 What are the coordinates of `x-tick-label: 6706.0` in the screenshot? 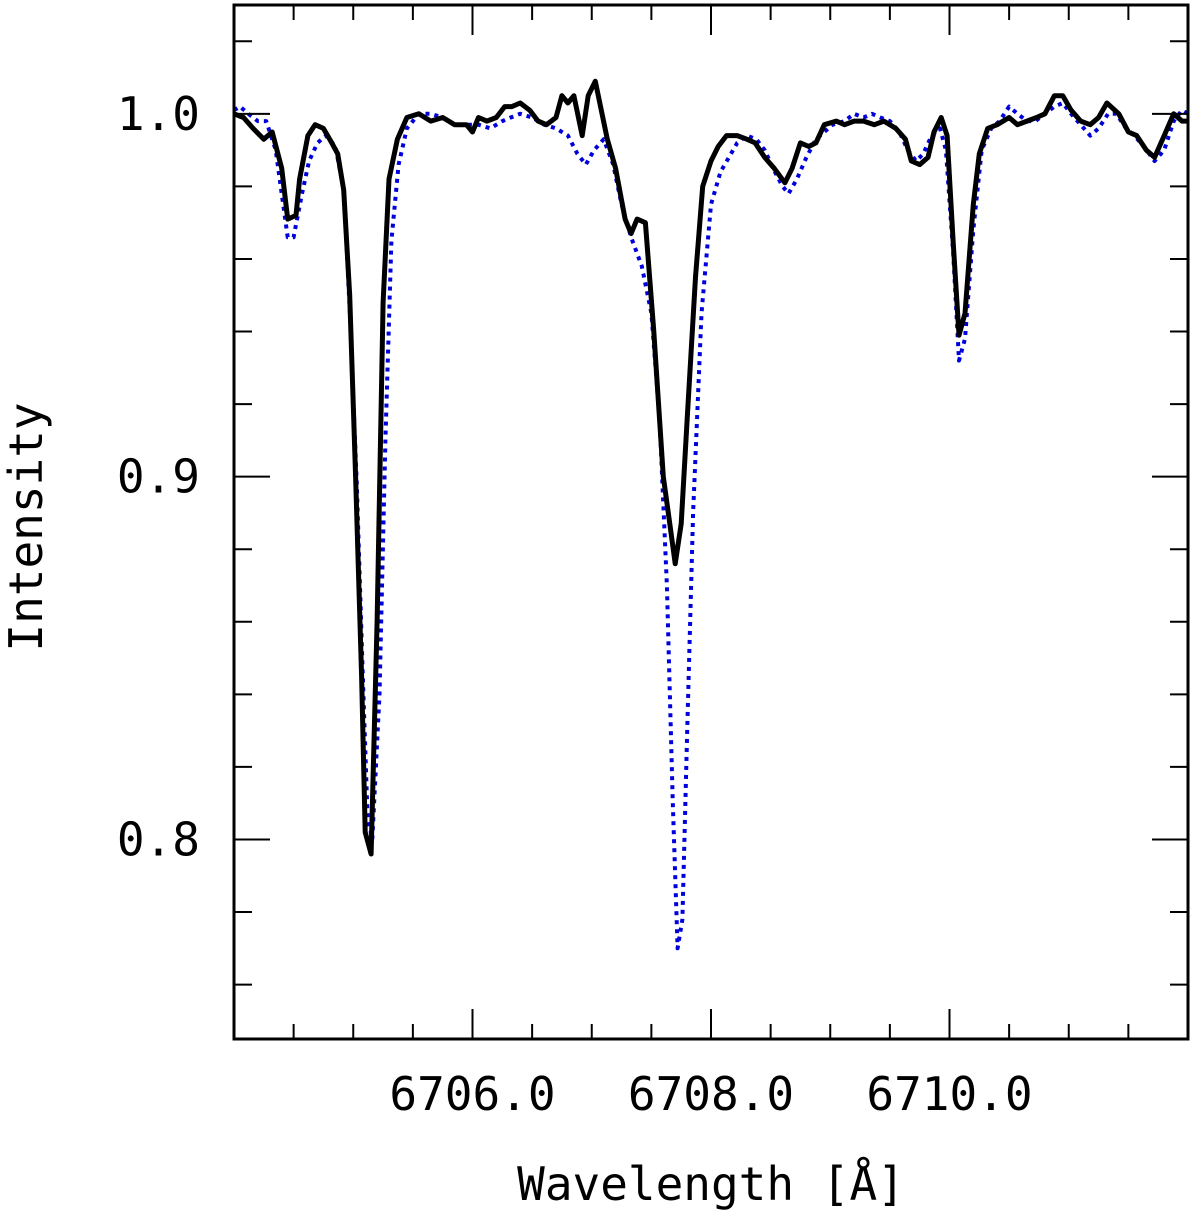 It's located at (472, 1094).